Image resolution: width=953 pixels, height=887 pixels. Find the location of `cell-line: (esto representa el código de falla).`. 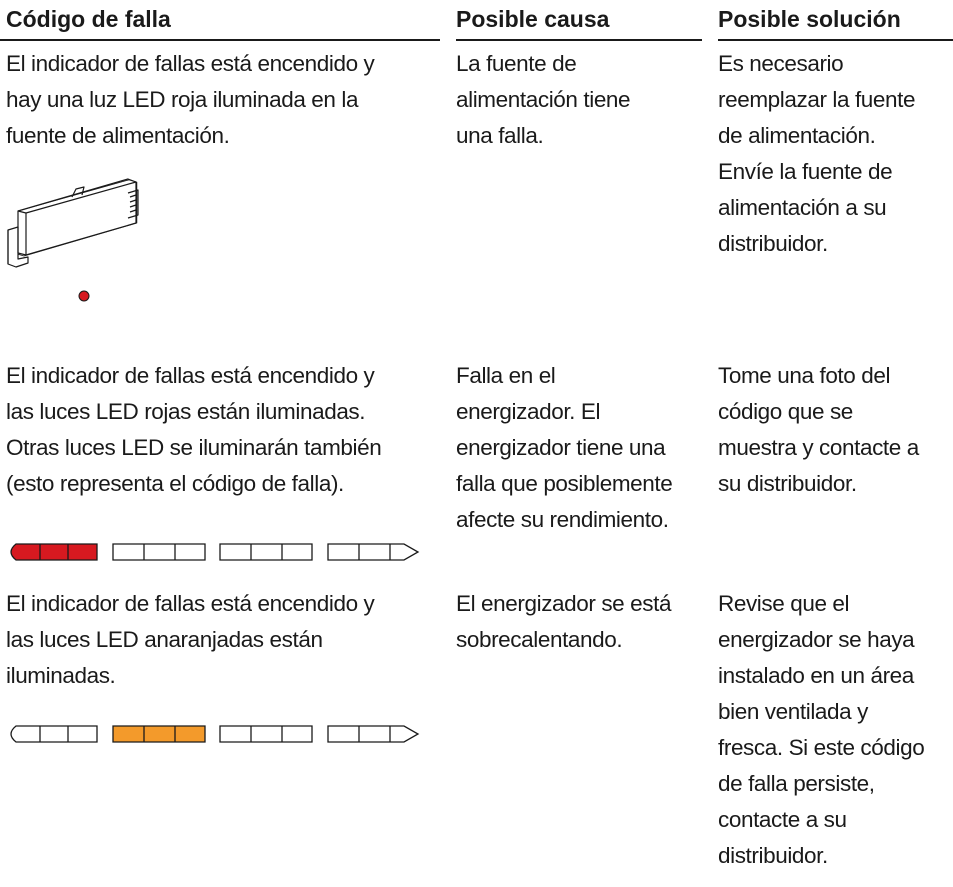

cell-line: (esto representa el código de falla). is located at coordinates (175, 483).